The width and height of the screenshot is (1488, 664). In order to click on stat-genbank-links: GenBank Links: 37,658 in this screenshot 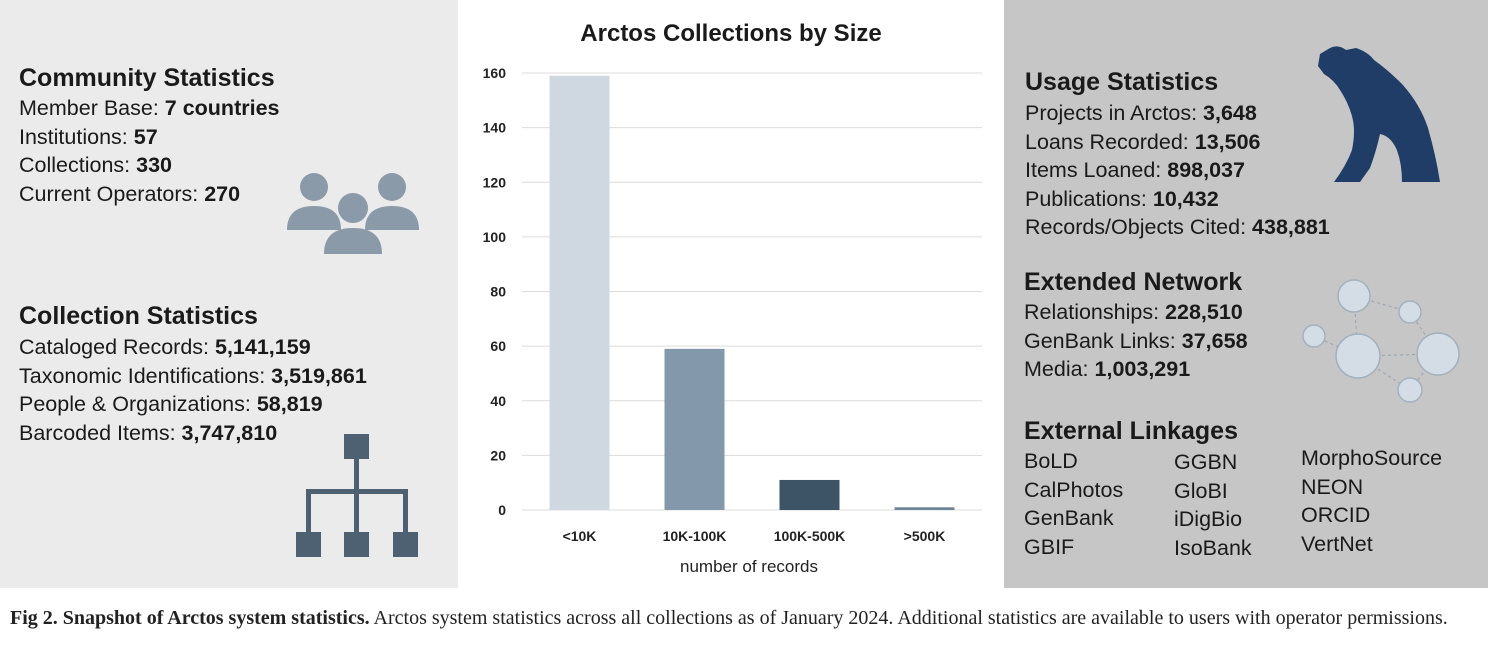, I will do `click(1136, 340)`.